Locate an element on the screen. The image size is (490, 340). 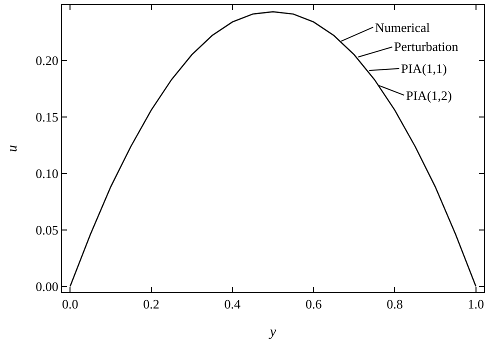
x-tick-label: 0.8 is located at coordinates (394, 304).